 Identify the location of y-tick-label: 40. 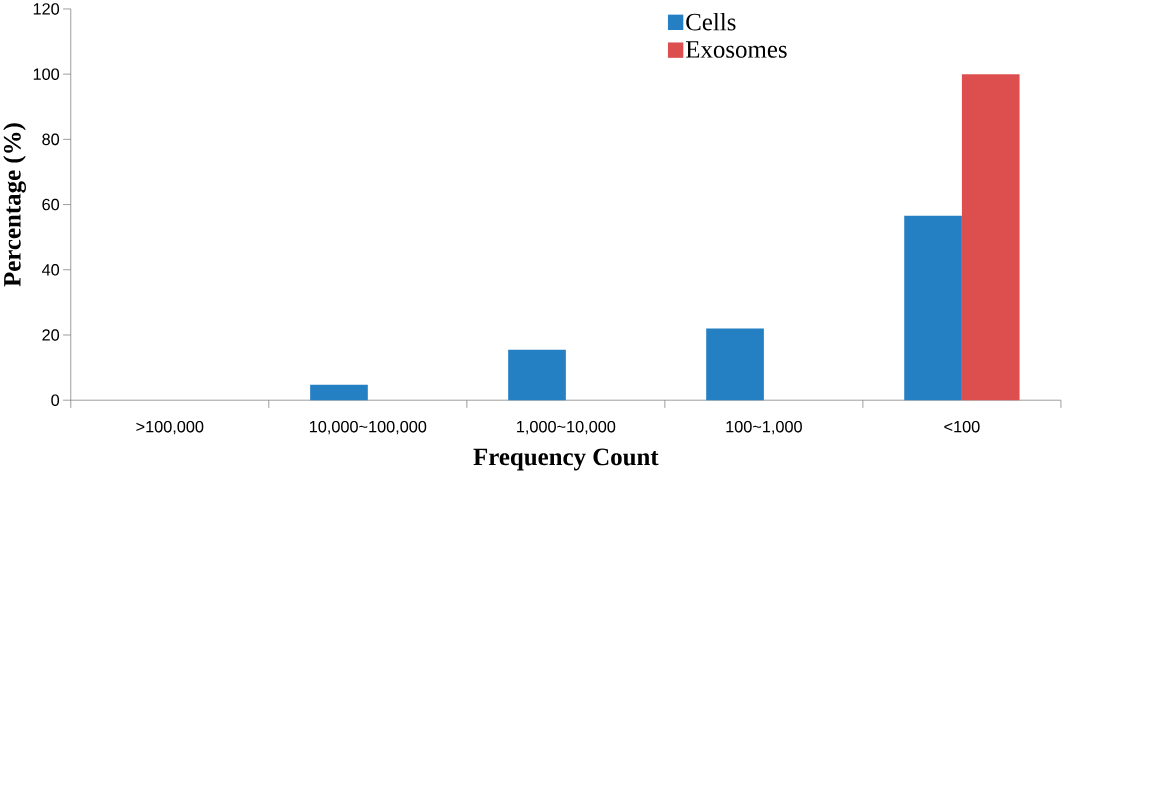
(50, 269).